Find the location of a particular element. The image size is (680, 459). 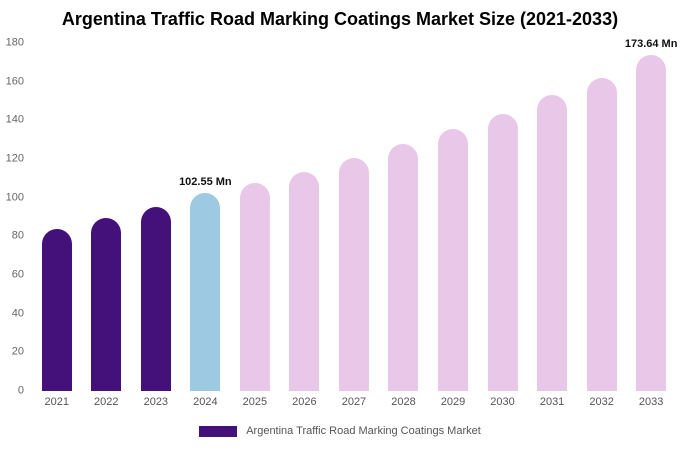

x-axis-label: 2022 is located at coordinates (106, 402).